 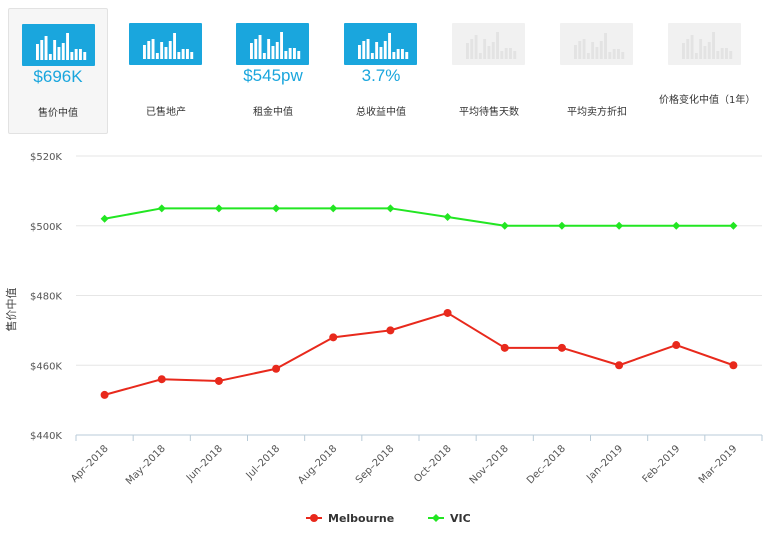 What do you see at coordinates (317, 464) in the screenshot?
I see `x-tick-label: Aug–2018` at bounding box center [317, 464].